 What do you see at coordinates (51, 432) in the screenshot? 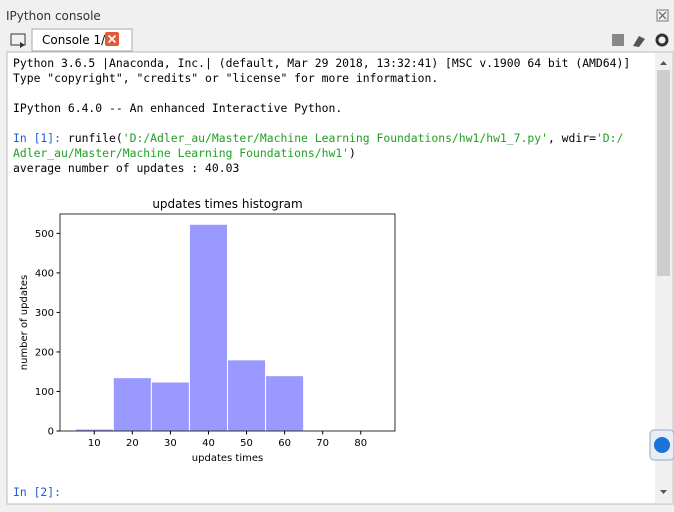
I see `y-tick-label: 0` at bounding box center [51, 432].